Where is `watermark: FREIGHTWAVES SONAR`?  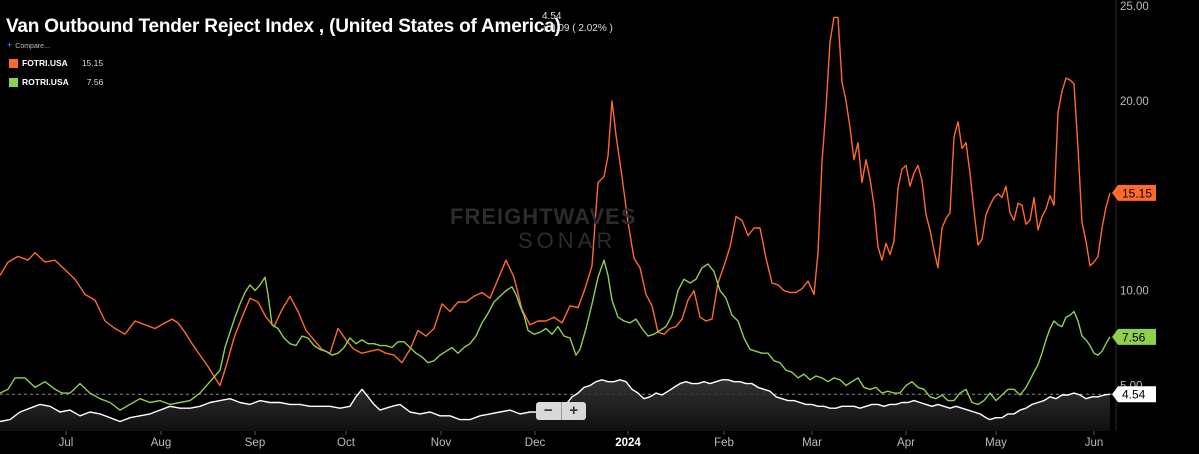
watermark: FREIGHTWAVES SONAR is located at coordinates (543, 229).